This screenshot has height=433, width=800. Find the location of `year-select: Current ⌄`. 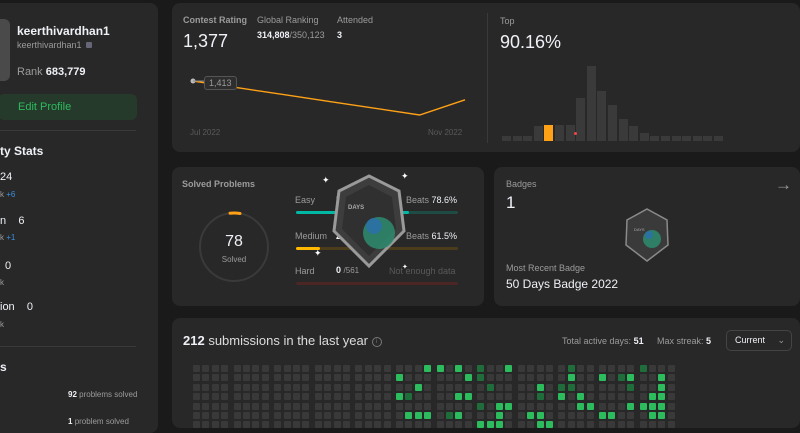

year-select: Current ⌄ is located at coordinates (759, 340).